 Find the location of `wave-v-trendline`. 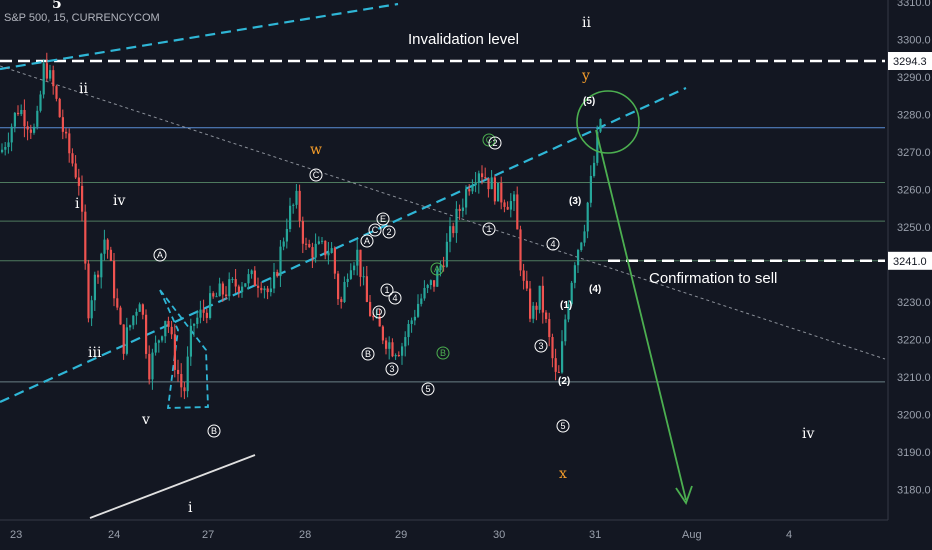

wave-v-trendline is located at coordinates (184, 349).